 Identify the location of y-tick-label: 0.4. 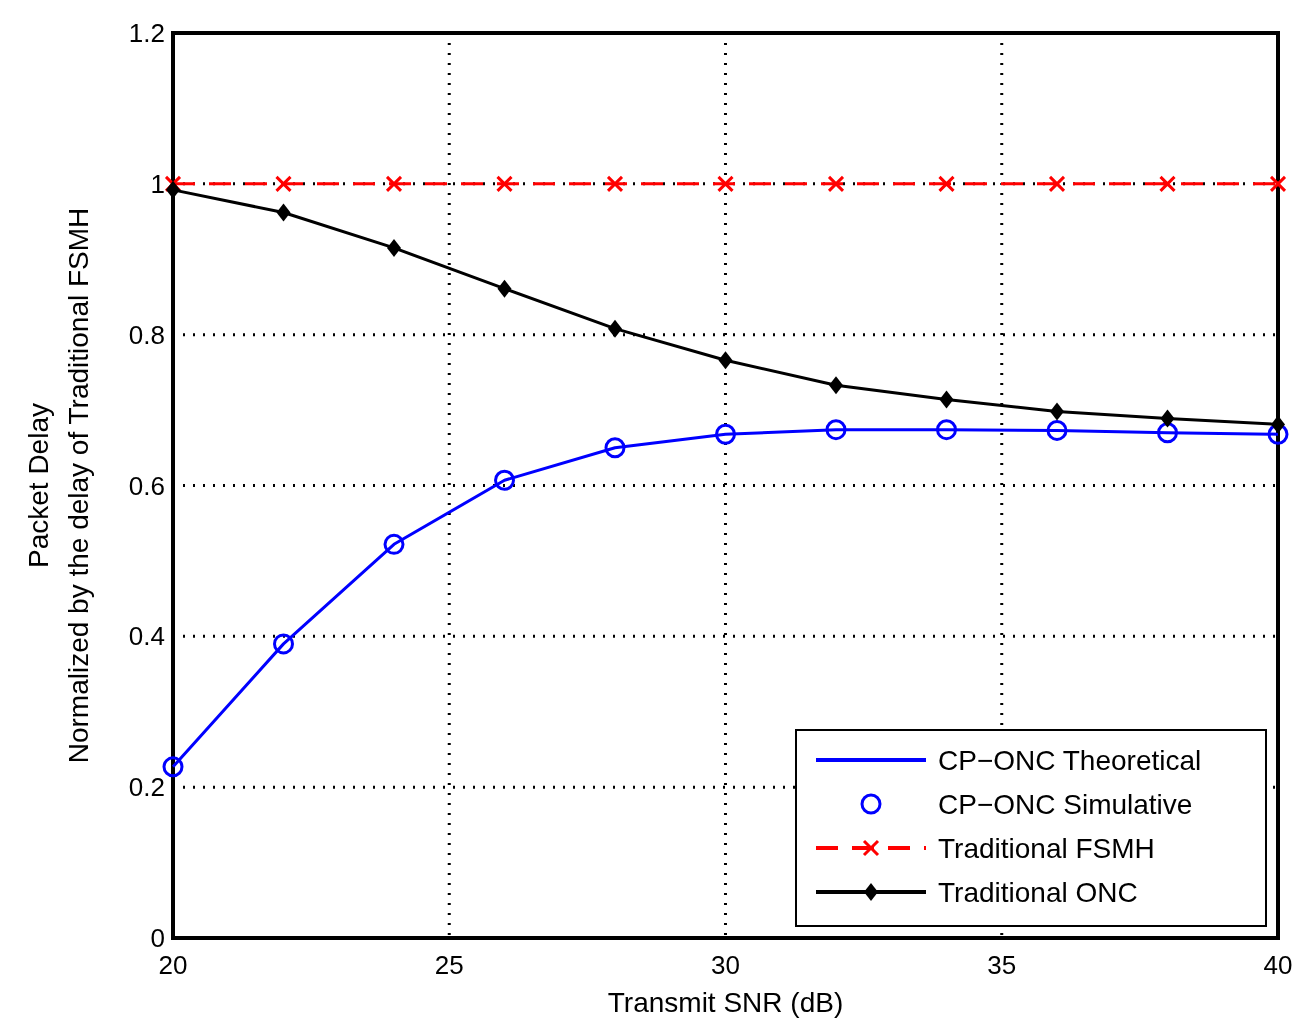
(146, 636).